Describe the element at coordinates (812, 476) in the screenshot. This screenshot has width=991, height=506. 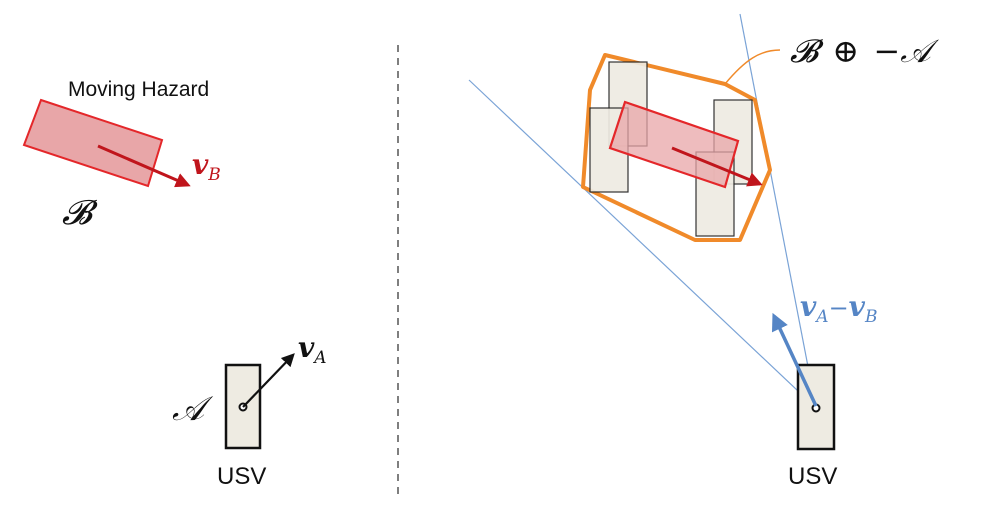
I see `usv-label-right: USV` at that location.